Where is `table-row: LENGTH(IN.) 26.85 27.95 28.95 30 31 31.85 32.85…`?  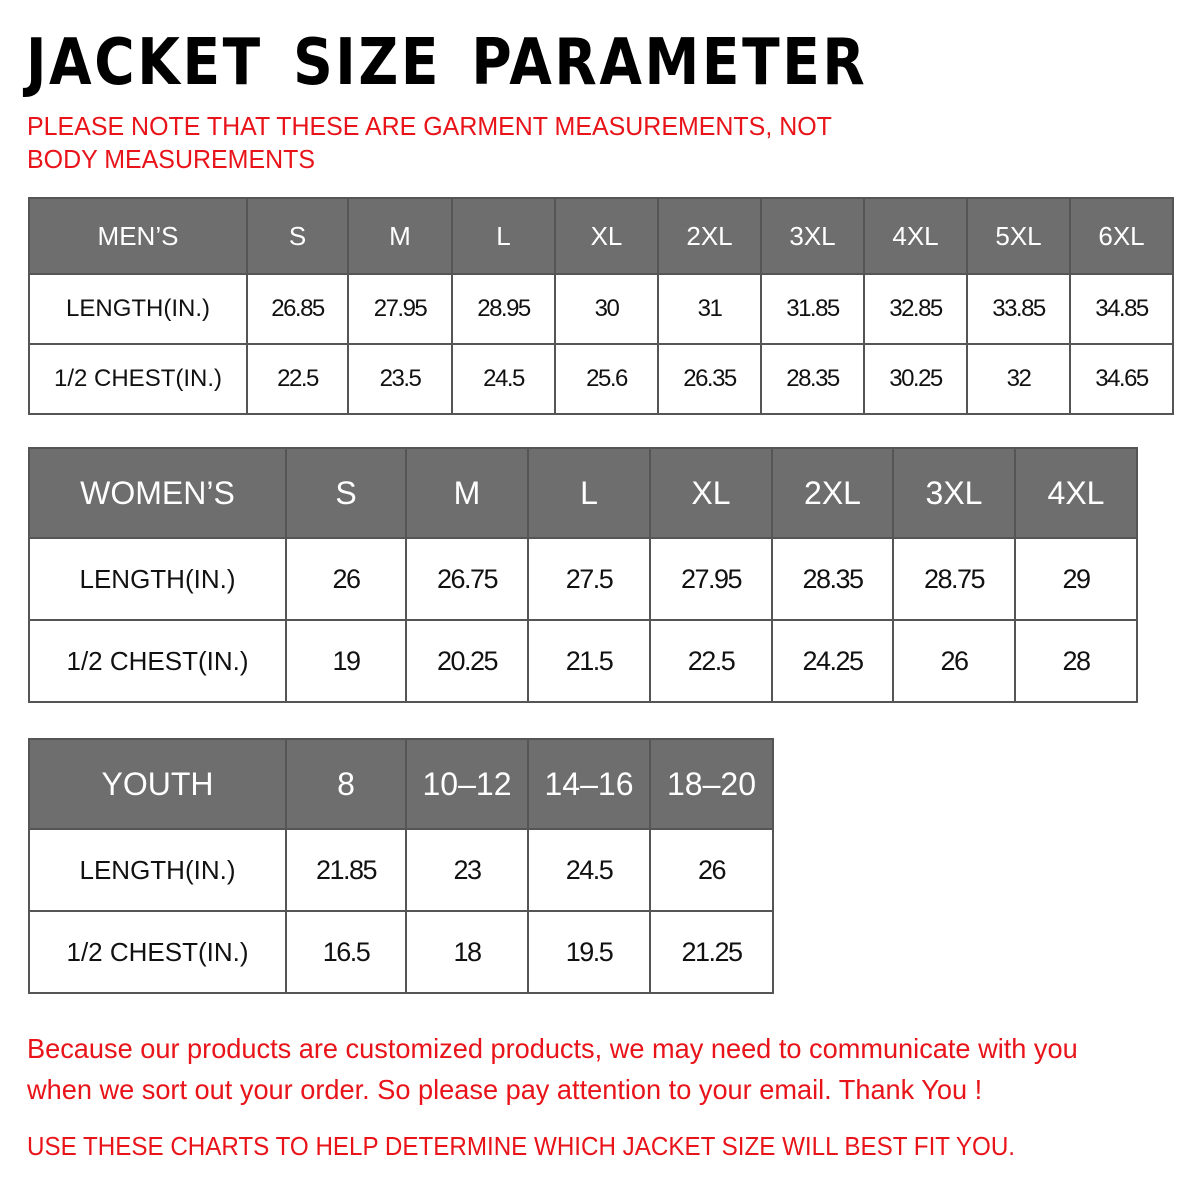
table-row: LENGTH(IN.) 26.85 27.95 28.95 30 31 31.85 32.85… is located at coordinates (601, 309).